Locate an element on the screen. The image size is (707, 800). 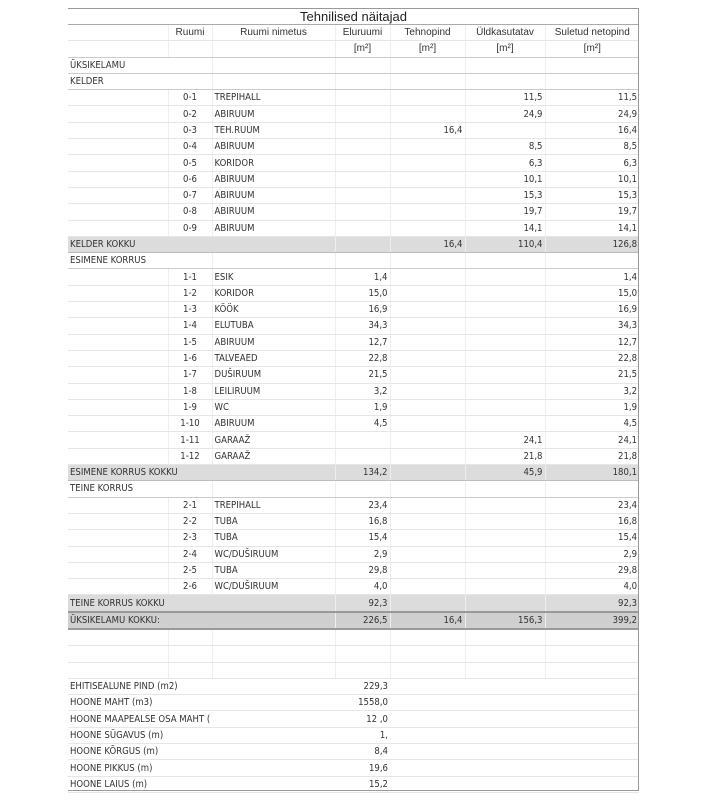
suletud-value: 29,8 is located at coordinates (592, 571).